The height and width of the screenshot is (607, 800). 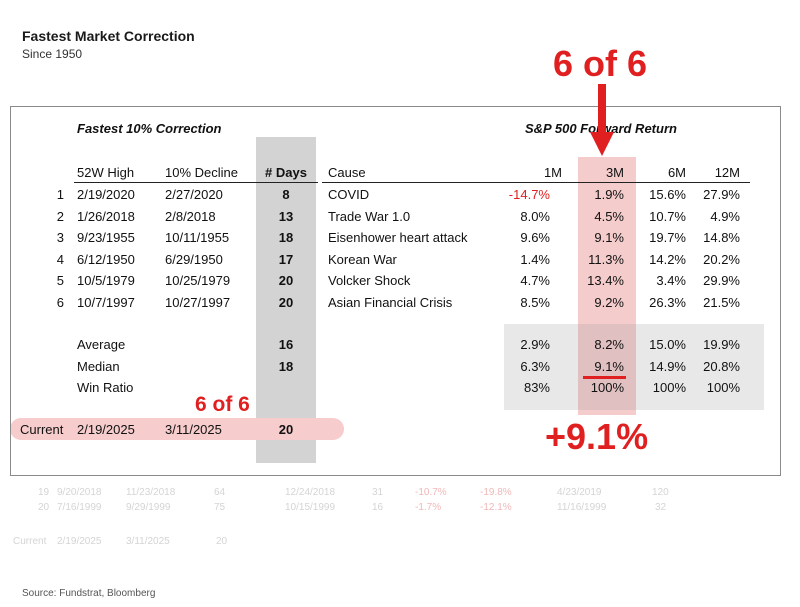 I want to click on row-6m-return: 15.6%, so click(x=667, y=194).